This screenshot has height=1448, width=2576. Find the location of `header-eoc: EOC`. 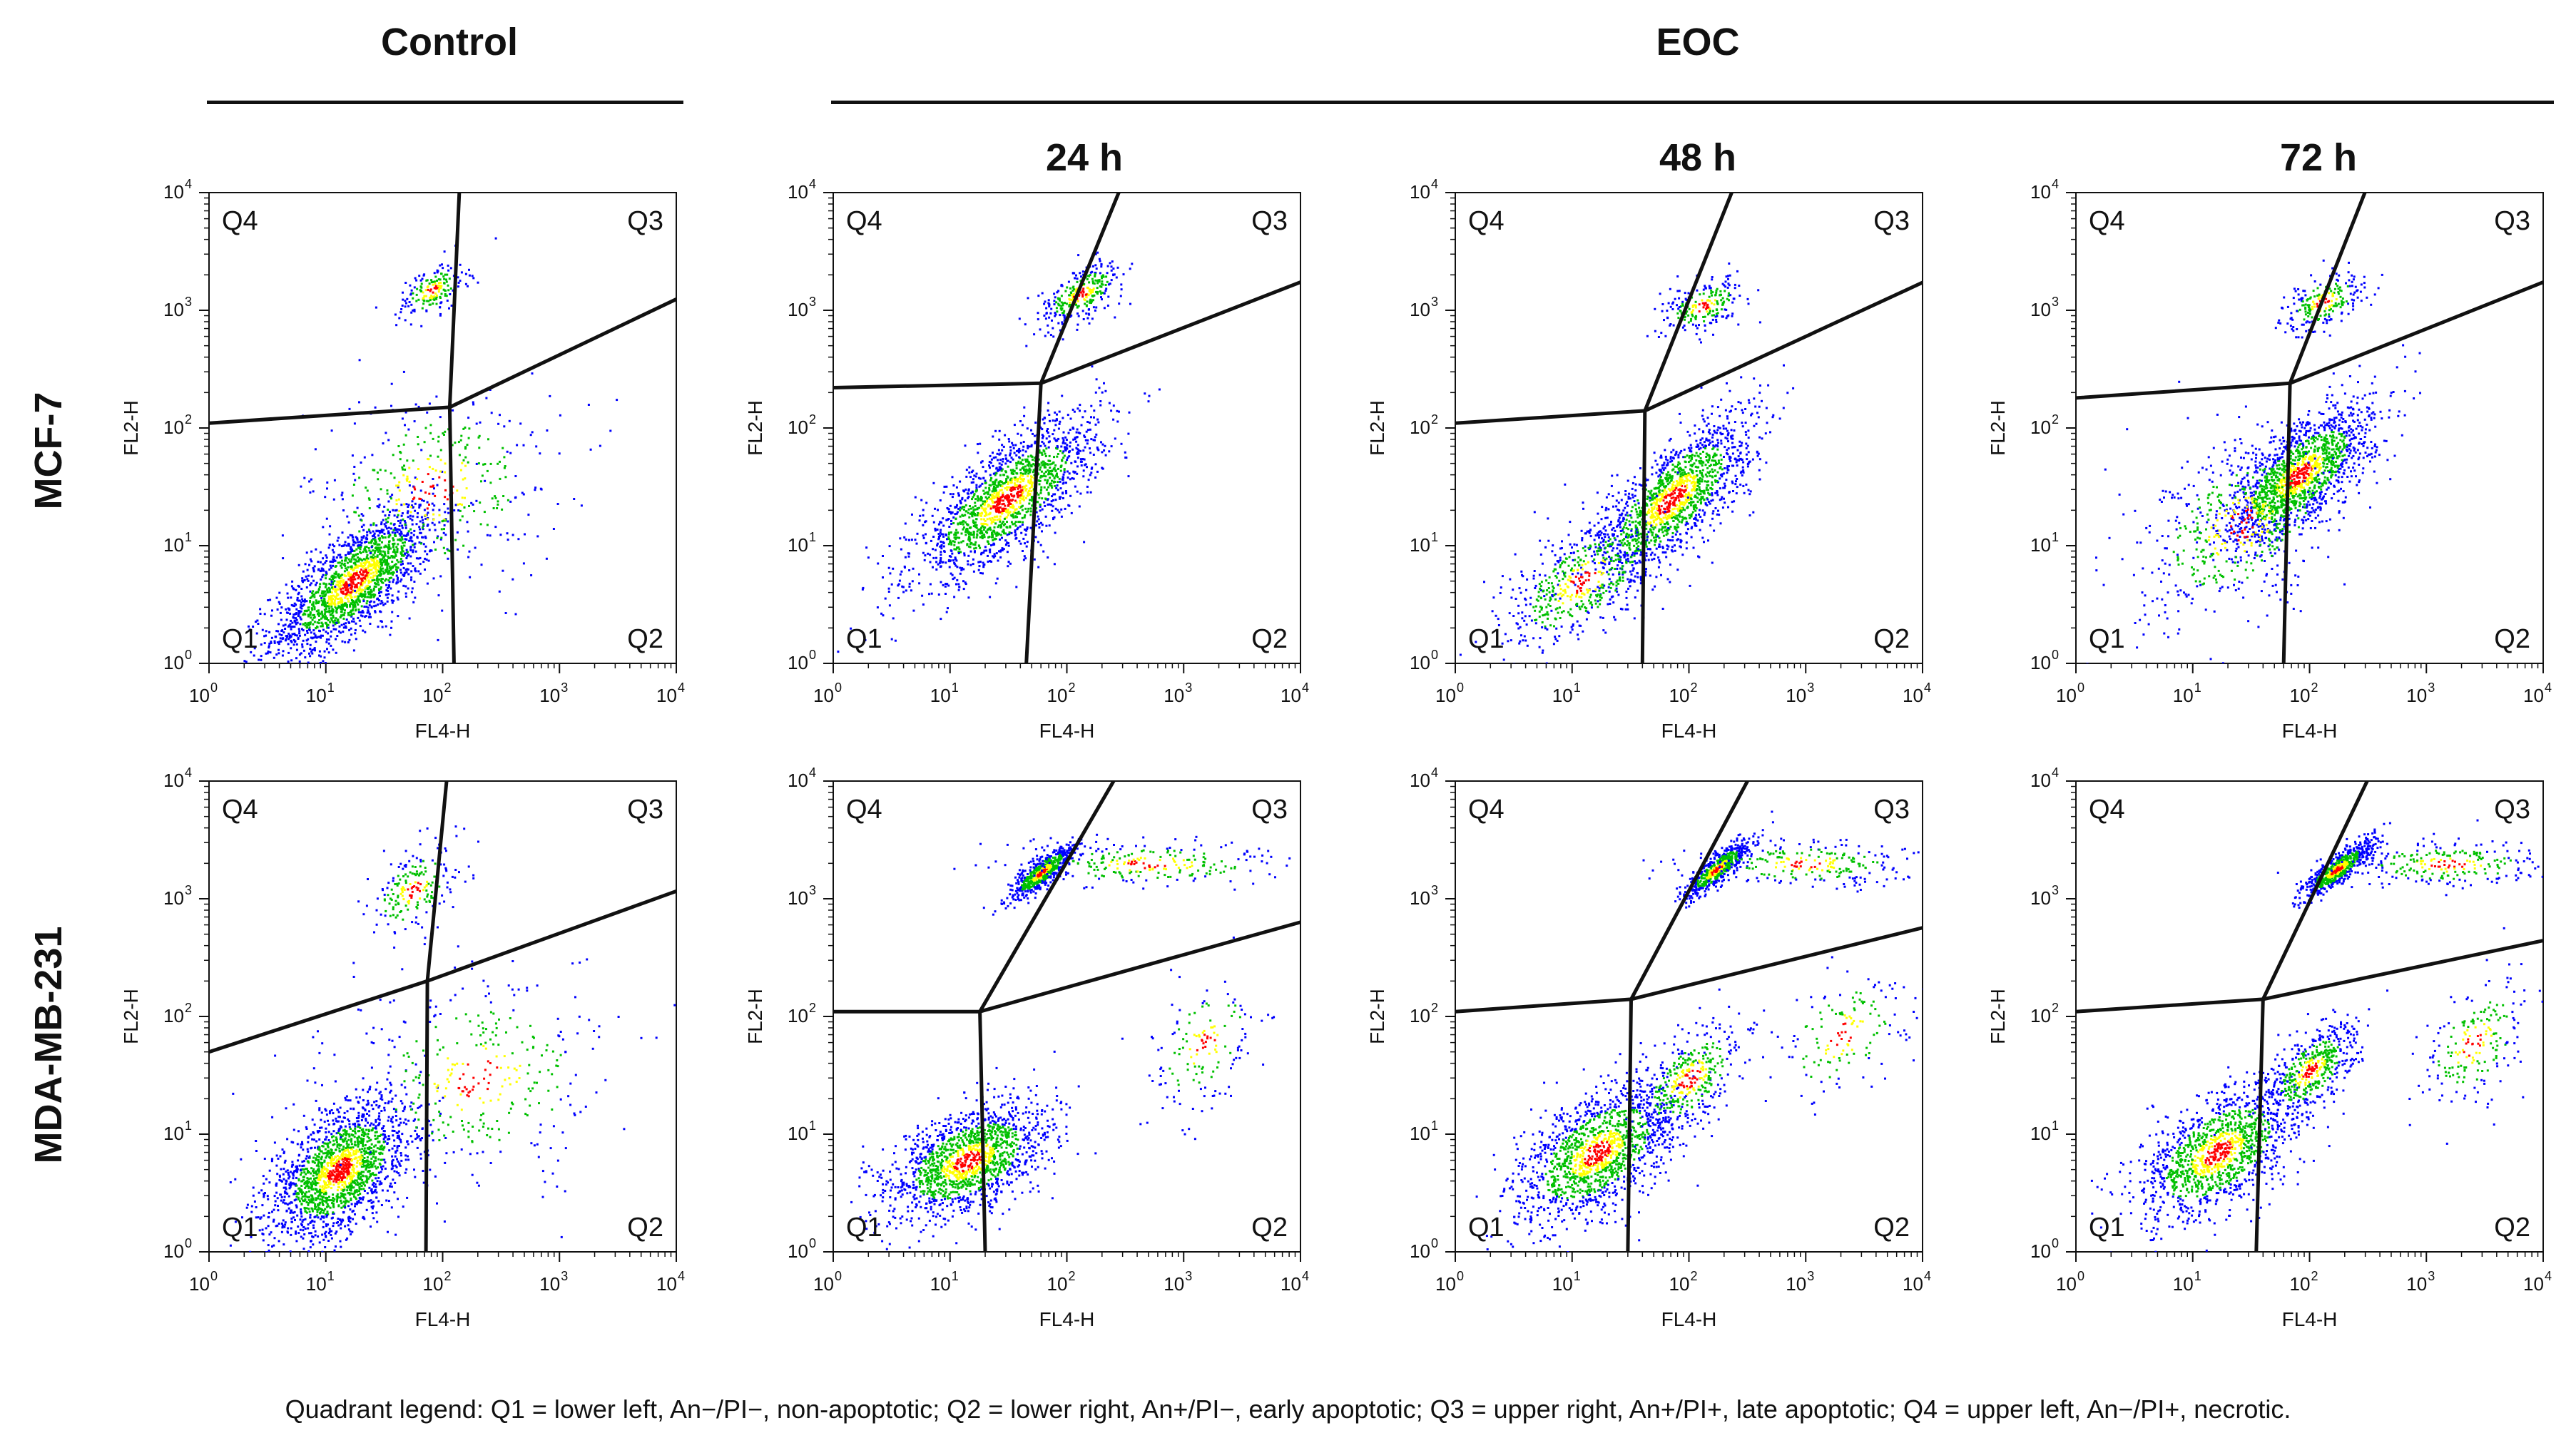

header-eoc: EOC is located at coordinates (1698, 42).